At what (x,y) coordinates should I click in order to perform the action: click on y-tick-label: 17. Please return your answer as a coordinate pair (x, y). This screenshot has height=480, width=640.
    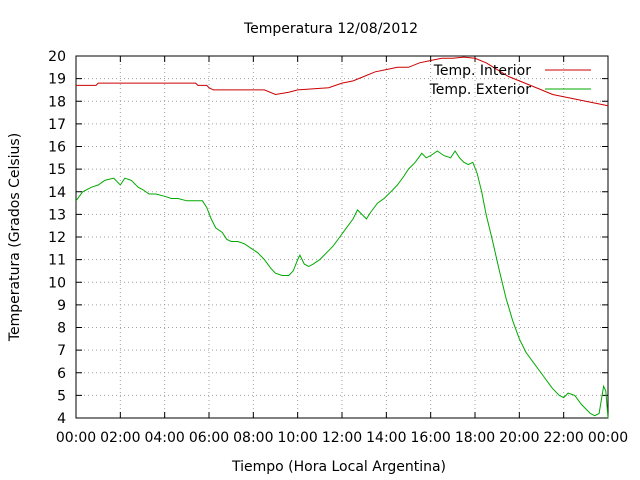
    Looking at the image, I should click on (57, 125).